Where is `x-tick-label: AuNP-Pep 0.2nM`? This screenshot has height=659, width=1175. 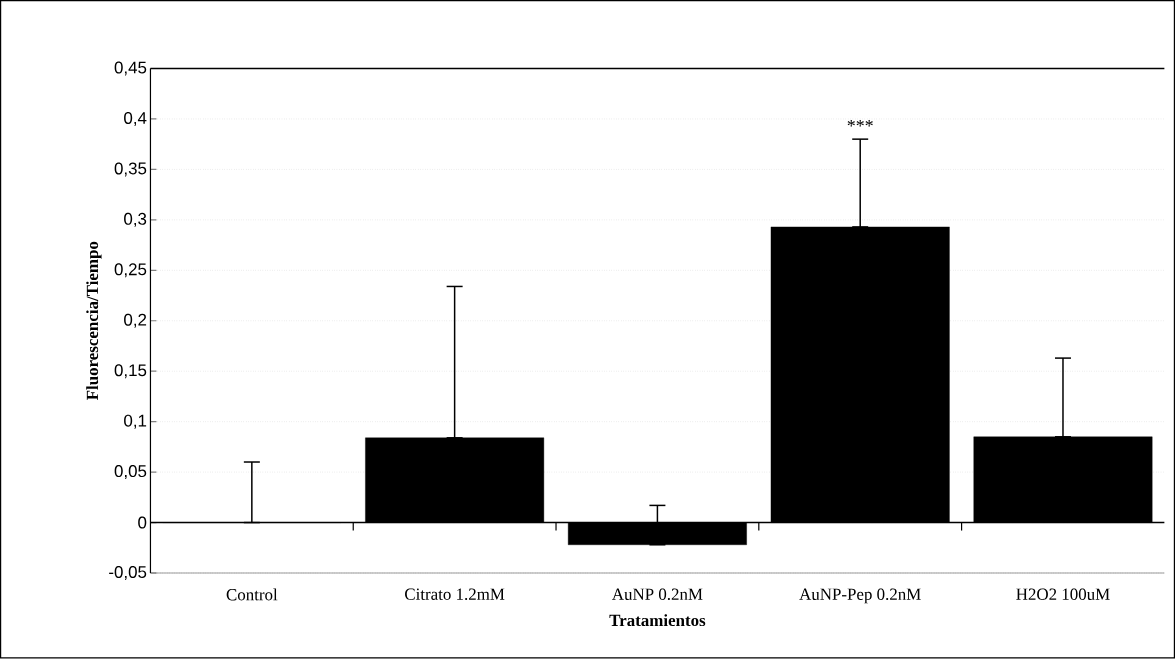
x-tick-label: AuNP-Pep 0.2nM is located at coordinates (860, 596).